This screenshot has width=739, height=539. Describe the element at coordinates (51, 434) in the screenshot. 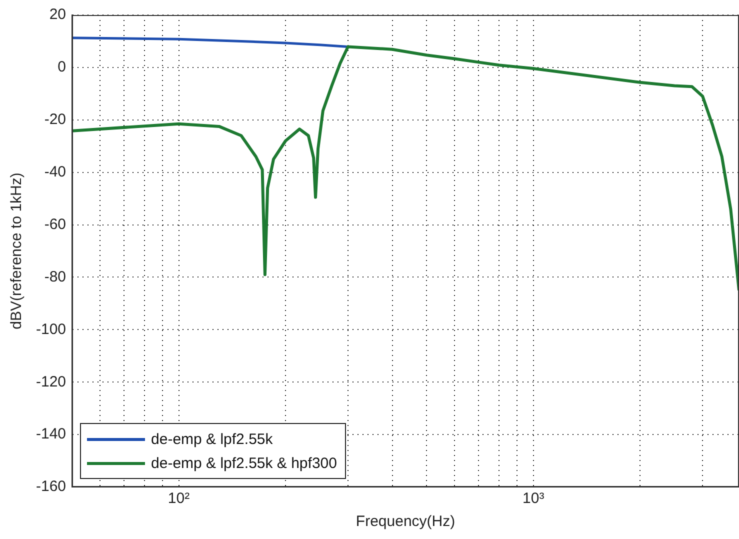

I see `y-tick-label: -140` at that location.